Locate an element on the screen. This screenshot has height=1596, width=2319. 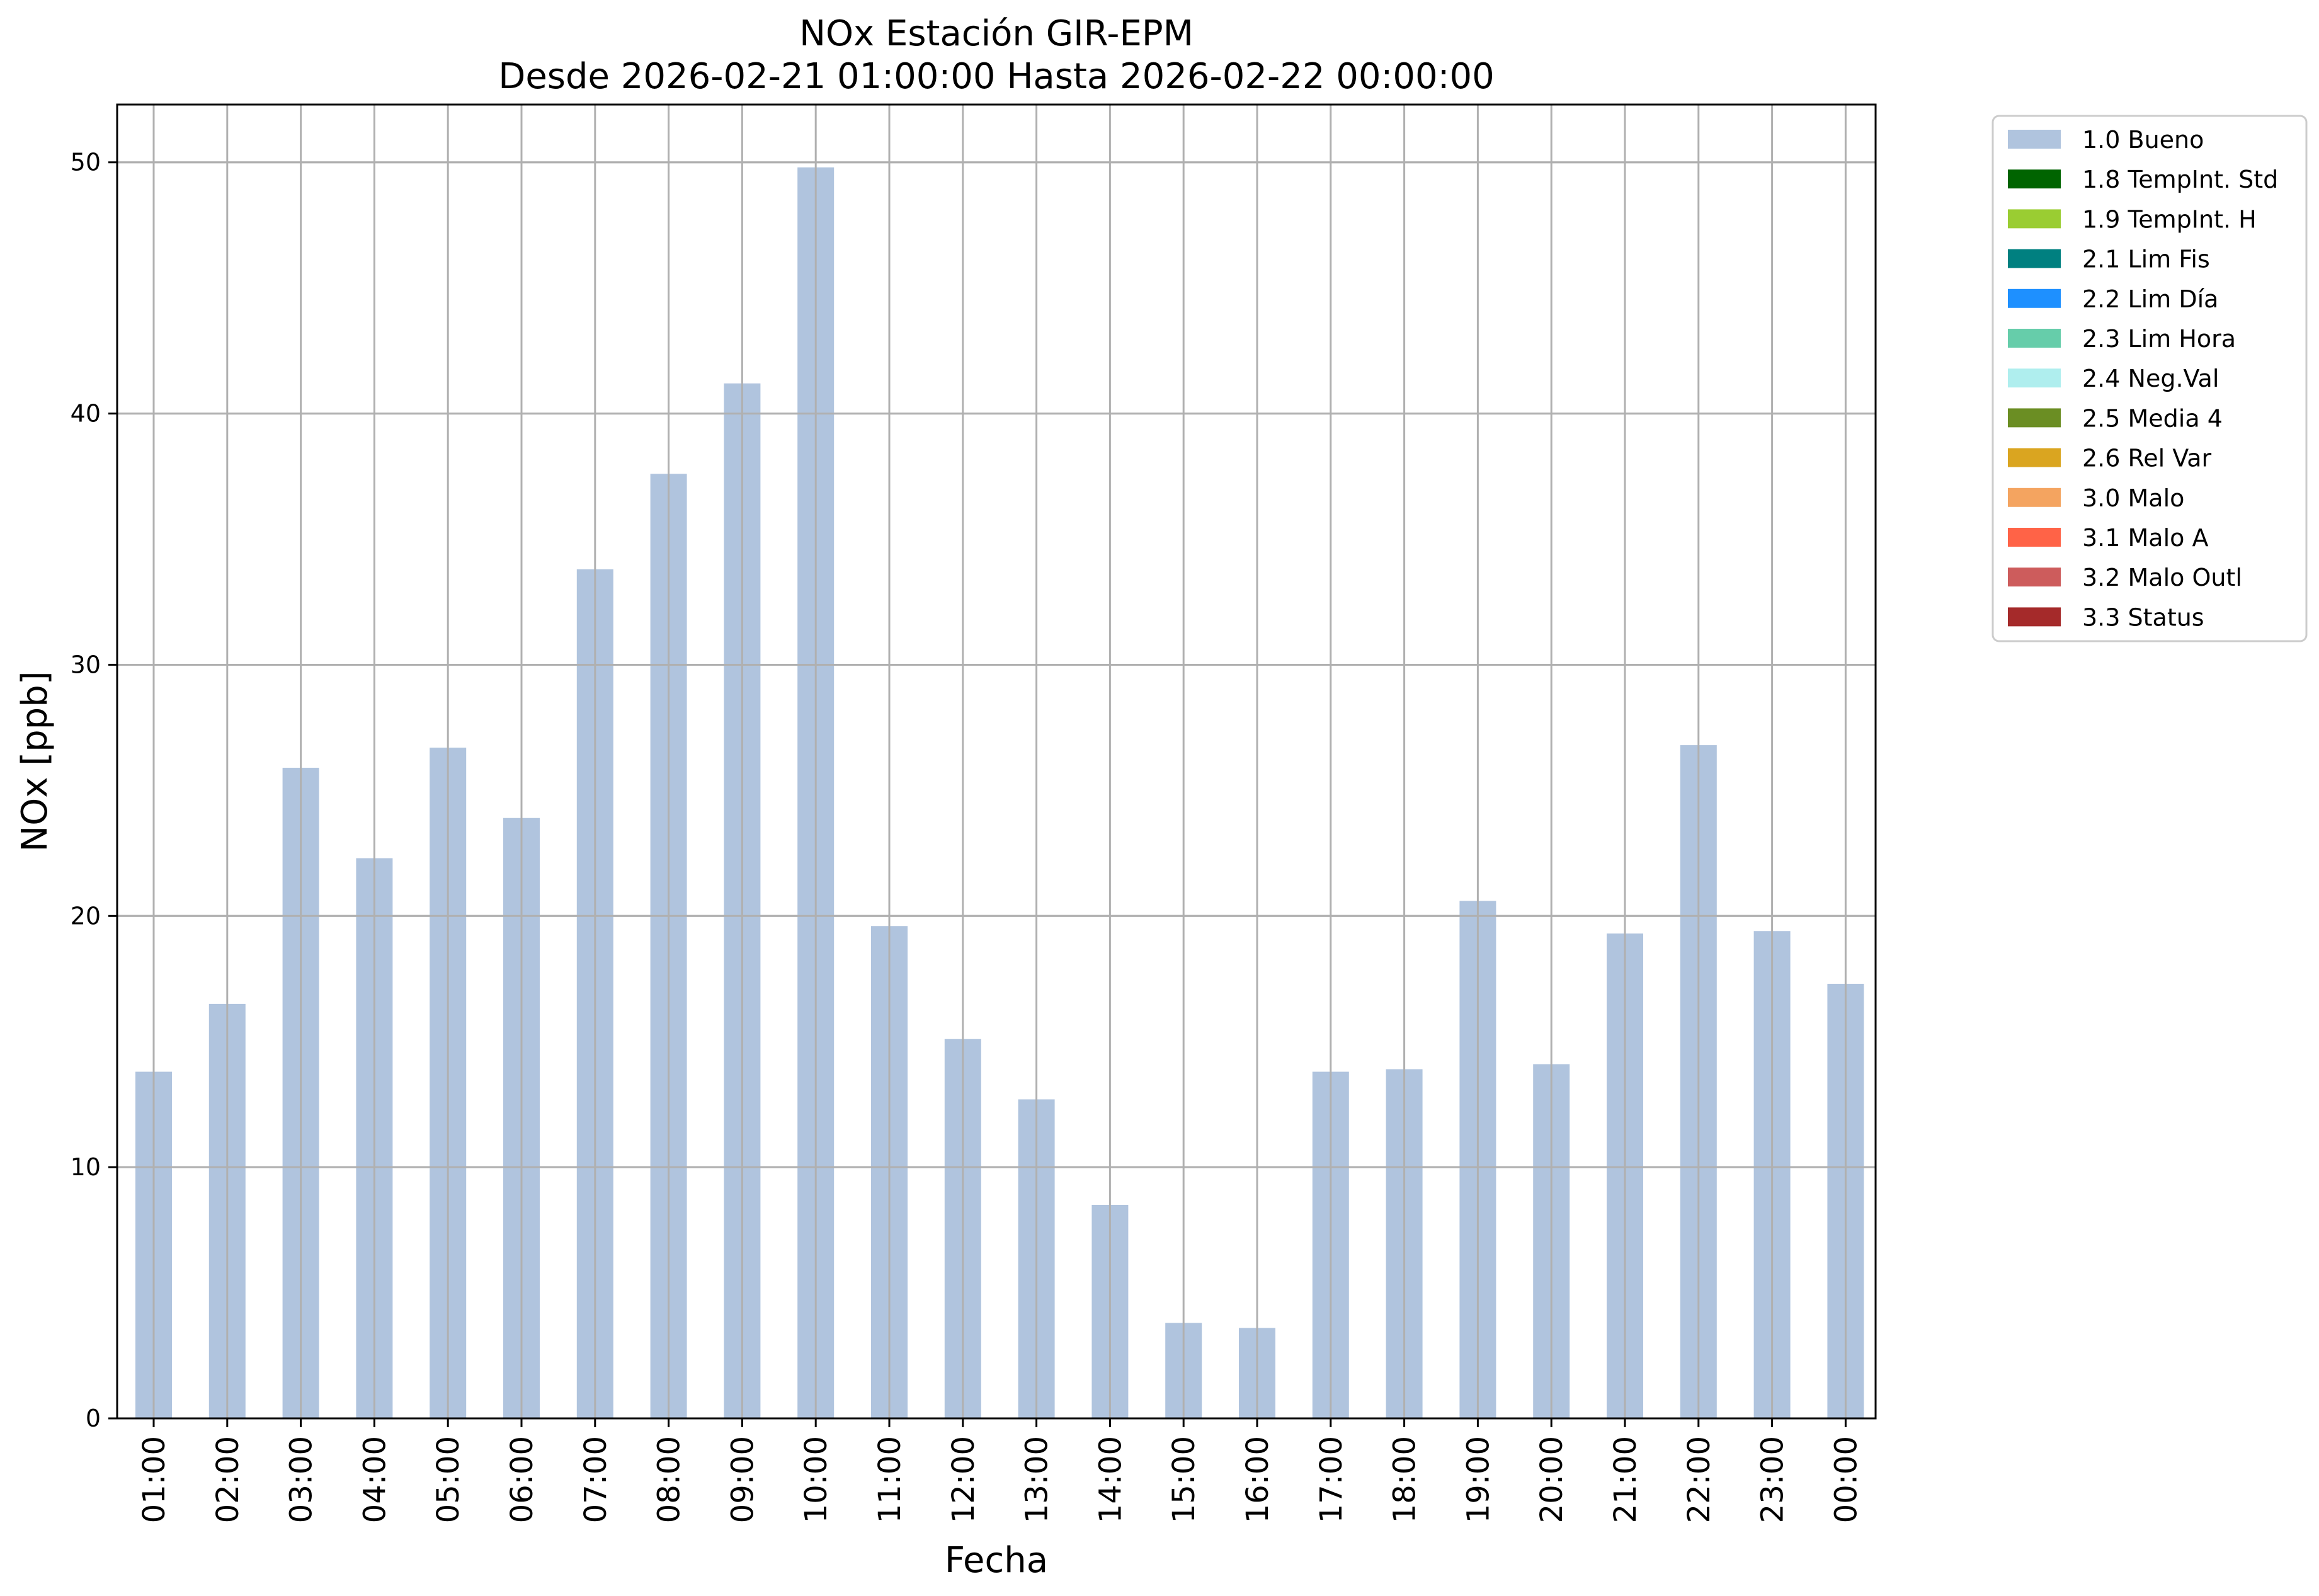
legend-label: 2.6 Rel Var is located at coordinates (2147, 458).